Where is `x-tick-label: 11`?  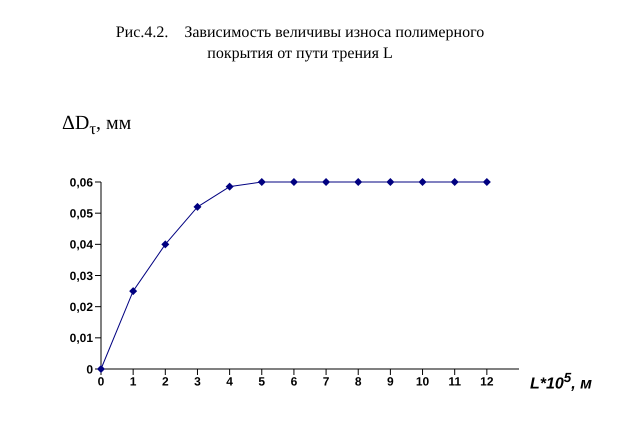
x-tick-label: 11 is located at coordinates (455, 381).